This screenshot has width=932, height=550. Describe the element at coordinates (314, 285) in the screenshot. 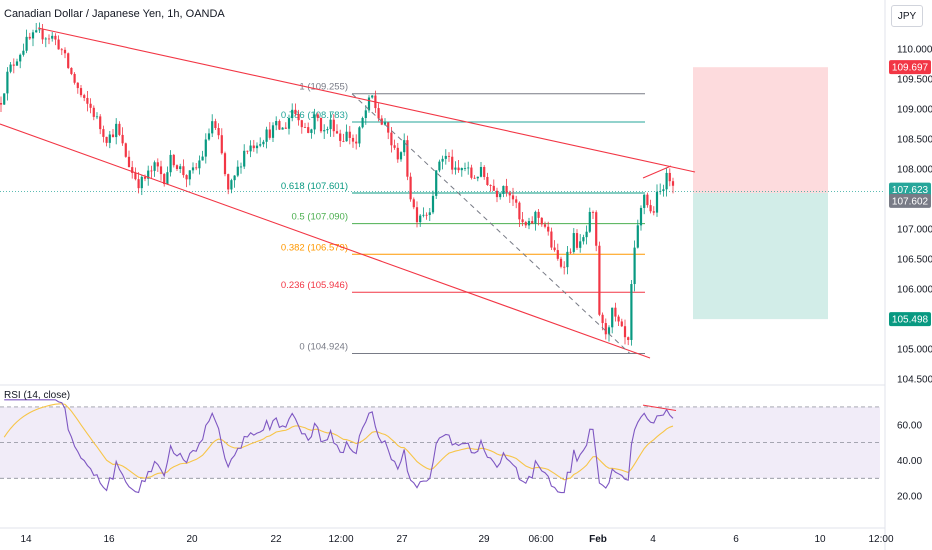

I see `fib-level-label: 0.236 (105.946)` at that location.